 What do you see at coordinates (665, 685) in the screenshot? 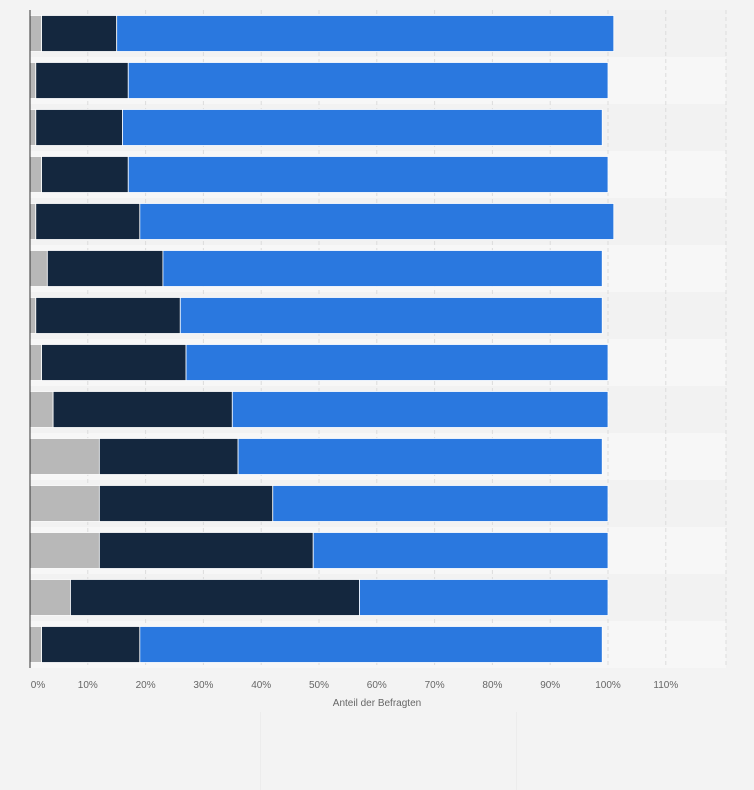
I see `x-tick-label: 110%` at bounding box center [665, 685].